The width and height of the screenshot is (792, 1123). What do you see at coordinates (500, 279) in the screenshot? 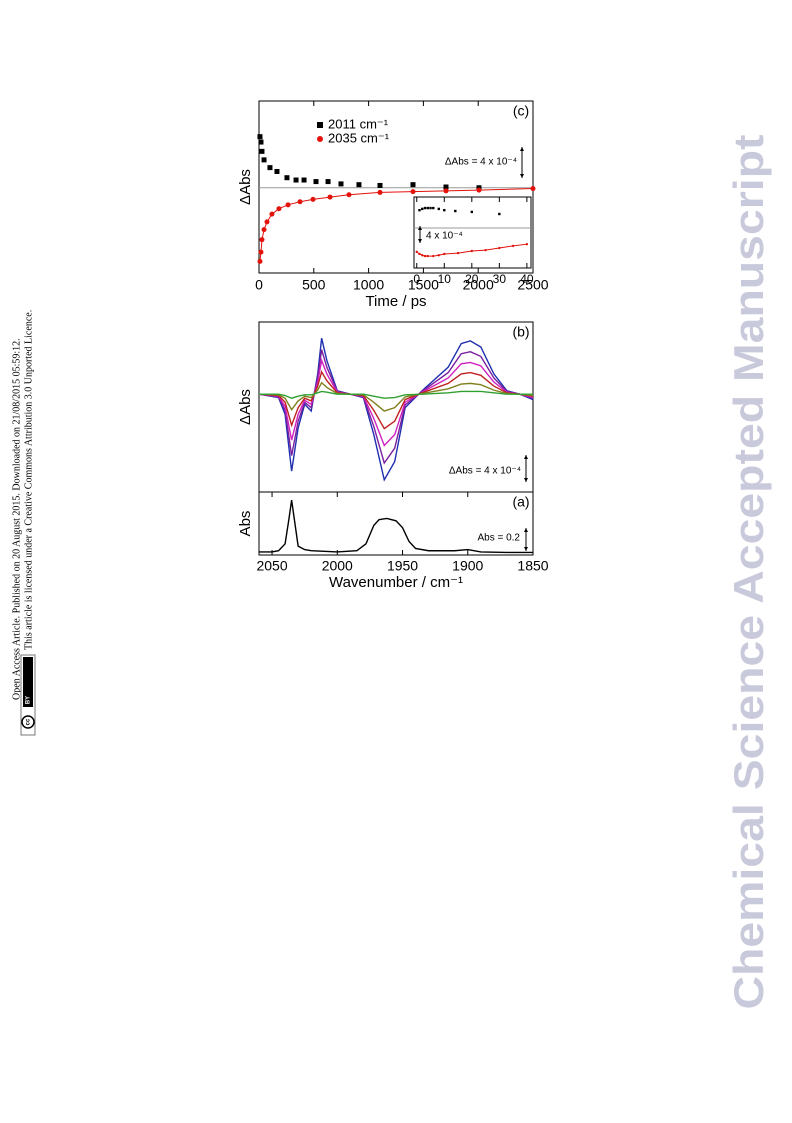
I see `x-tick-label: 30` at bounding box center [500, 279].